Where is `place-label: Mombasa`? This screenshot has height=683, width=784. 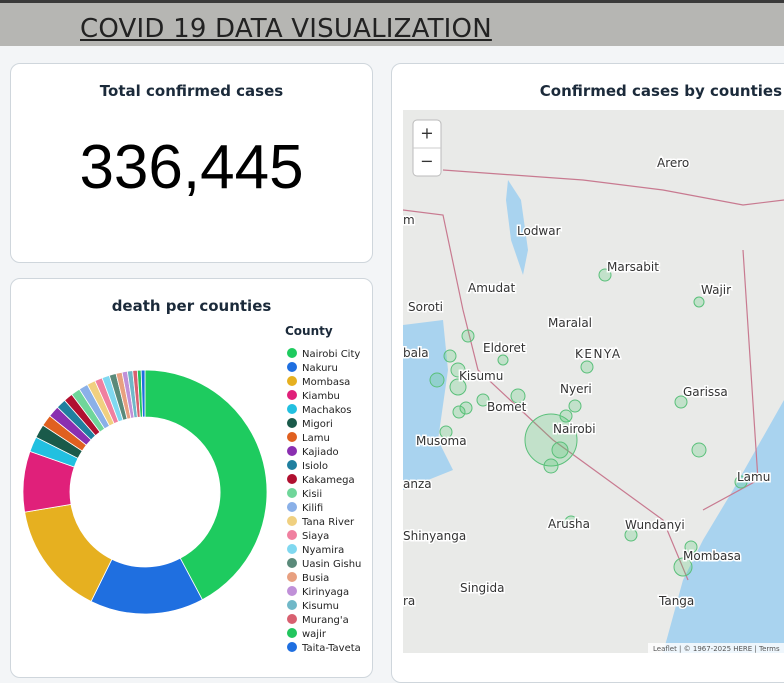
place-label: Mombasa is located at coordinates (712, 556).